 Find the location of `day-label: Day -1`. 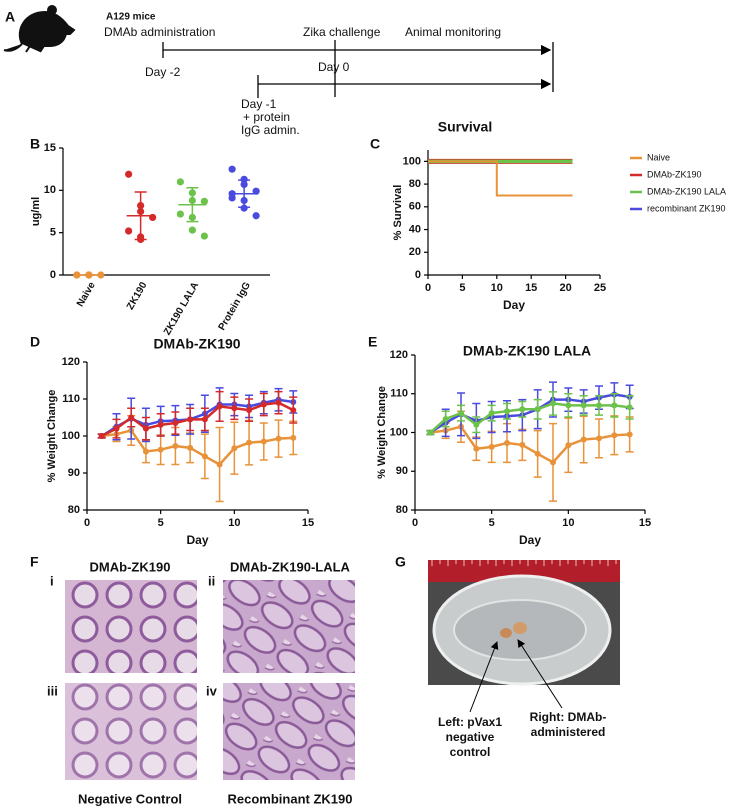

day-label: Day -1 is located at coordinates (259, 104).